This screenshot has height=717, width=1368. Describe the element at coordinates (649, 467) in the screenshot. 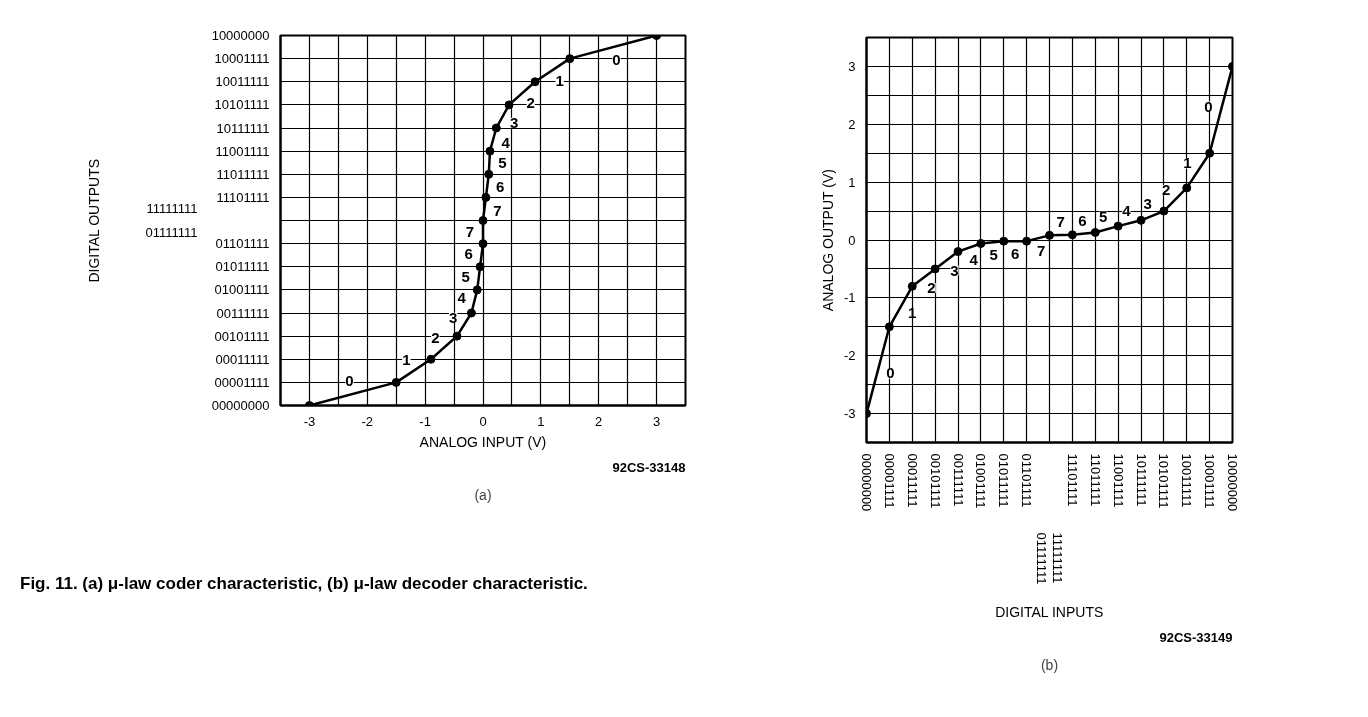

I see `text: 92CS-33148` at that location.